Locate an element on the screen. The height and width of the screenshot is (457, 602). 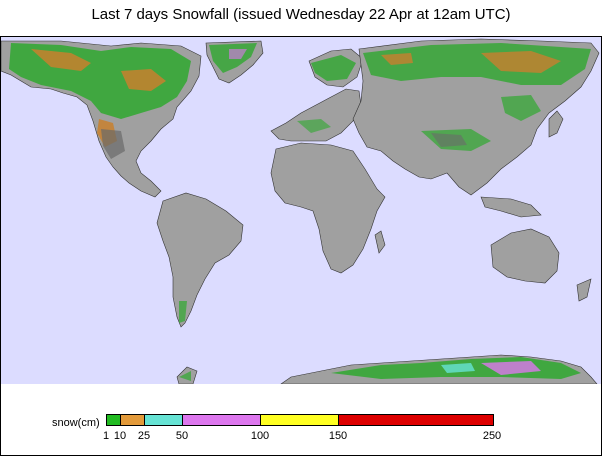
legend-tick-label: 150 is located at coordinates (338, 436).